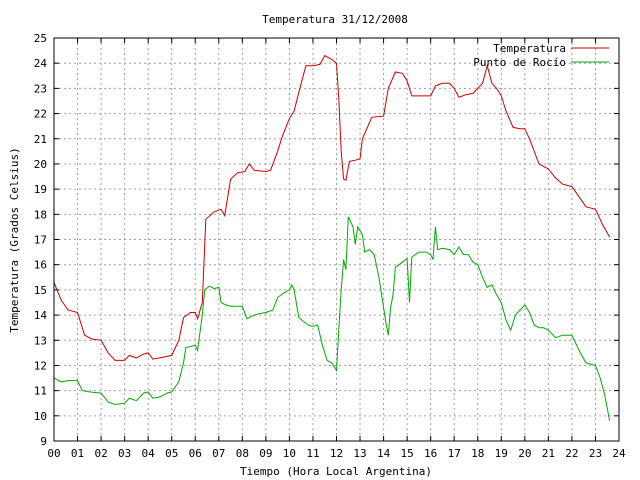 The height and width of the screenshot is (480, 640). Describe the element at coordinates (40, 164) in the screenshot. I see `y-tick-label: 20` at that location.